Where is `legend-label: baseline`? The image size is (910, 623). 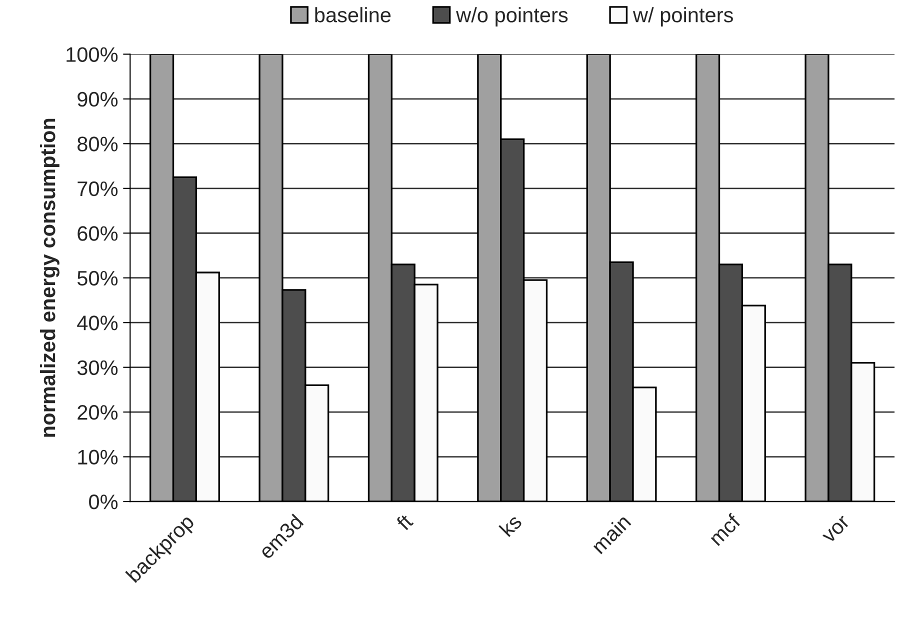
legend-label: baseline is located at coordinates (353, 14).